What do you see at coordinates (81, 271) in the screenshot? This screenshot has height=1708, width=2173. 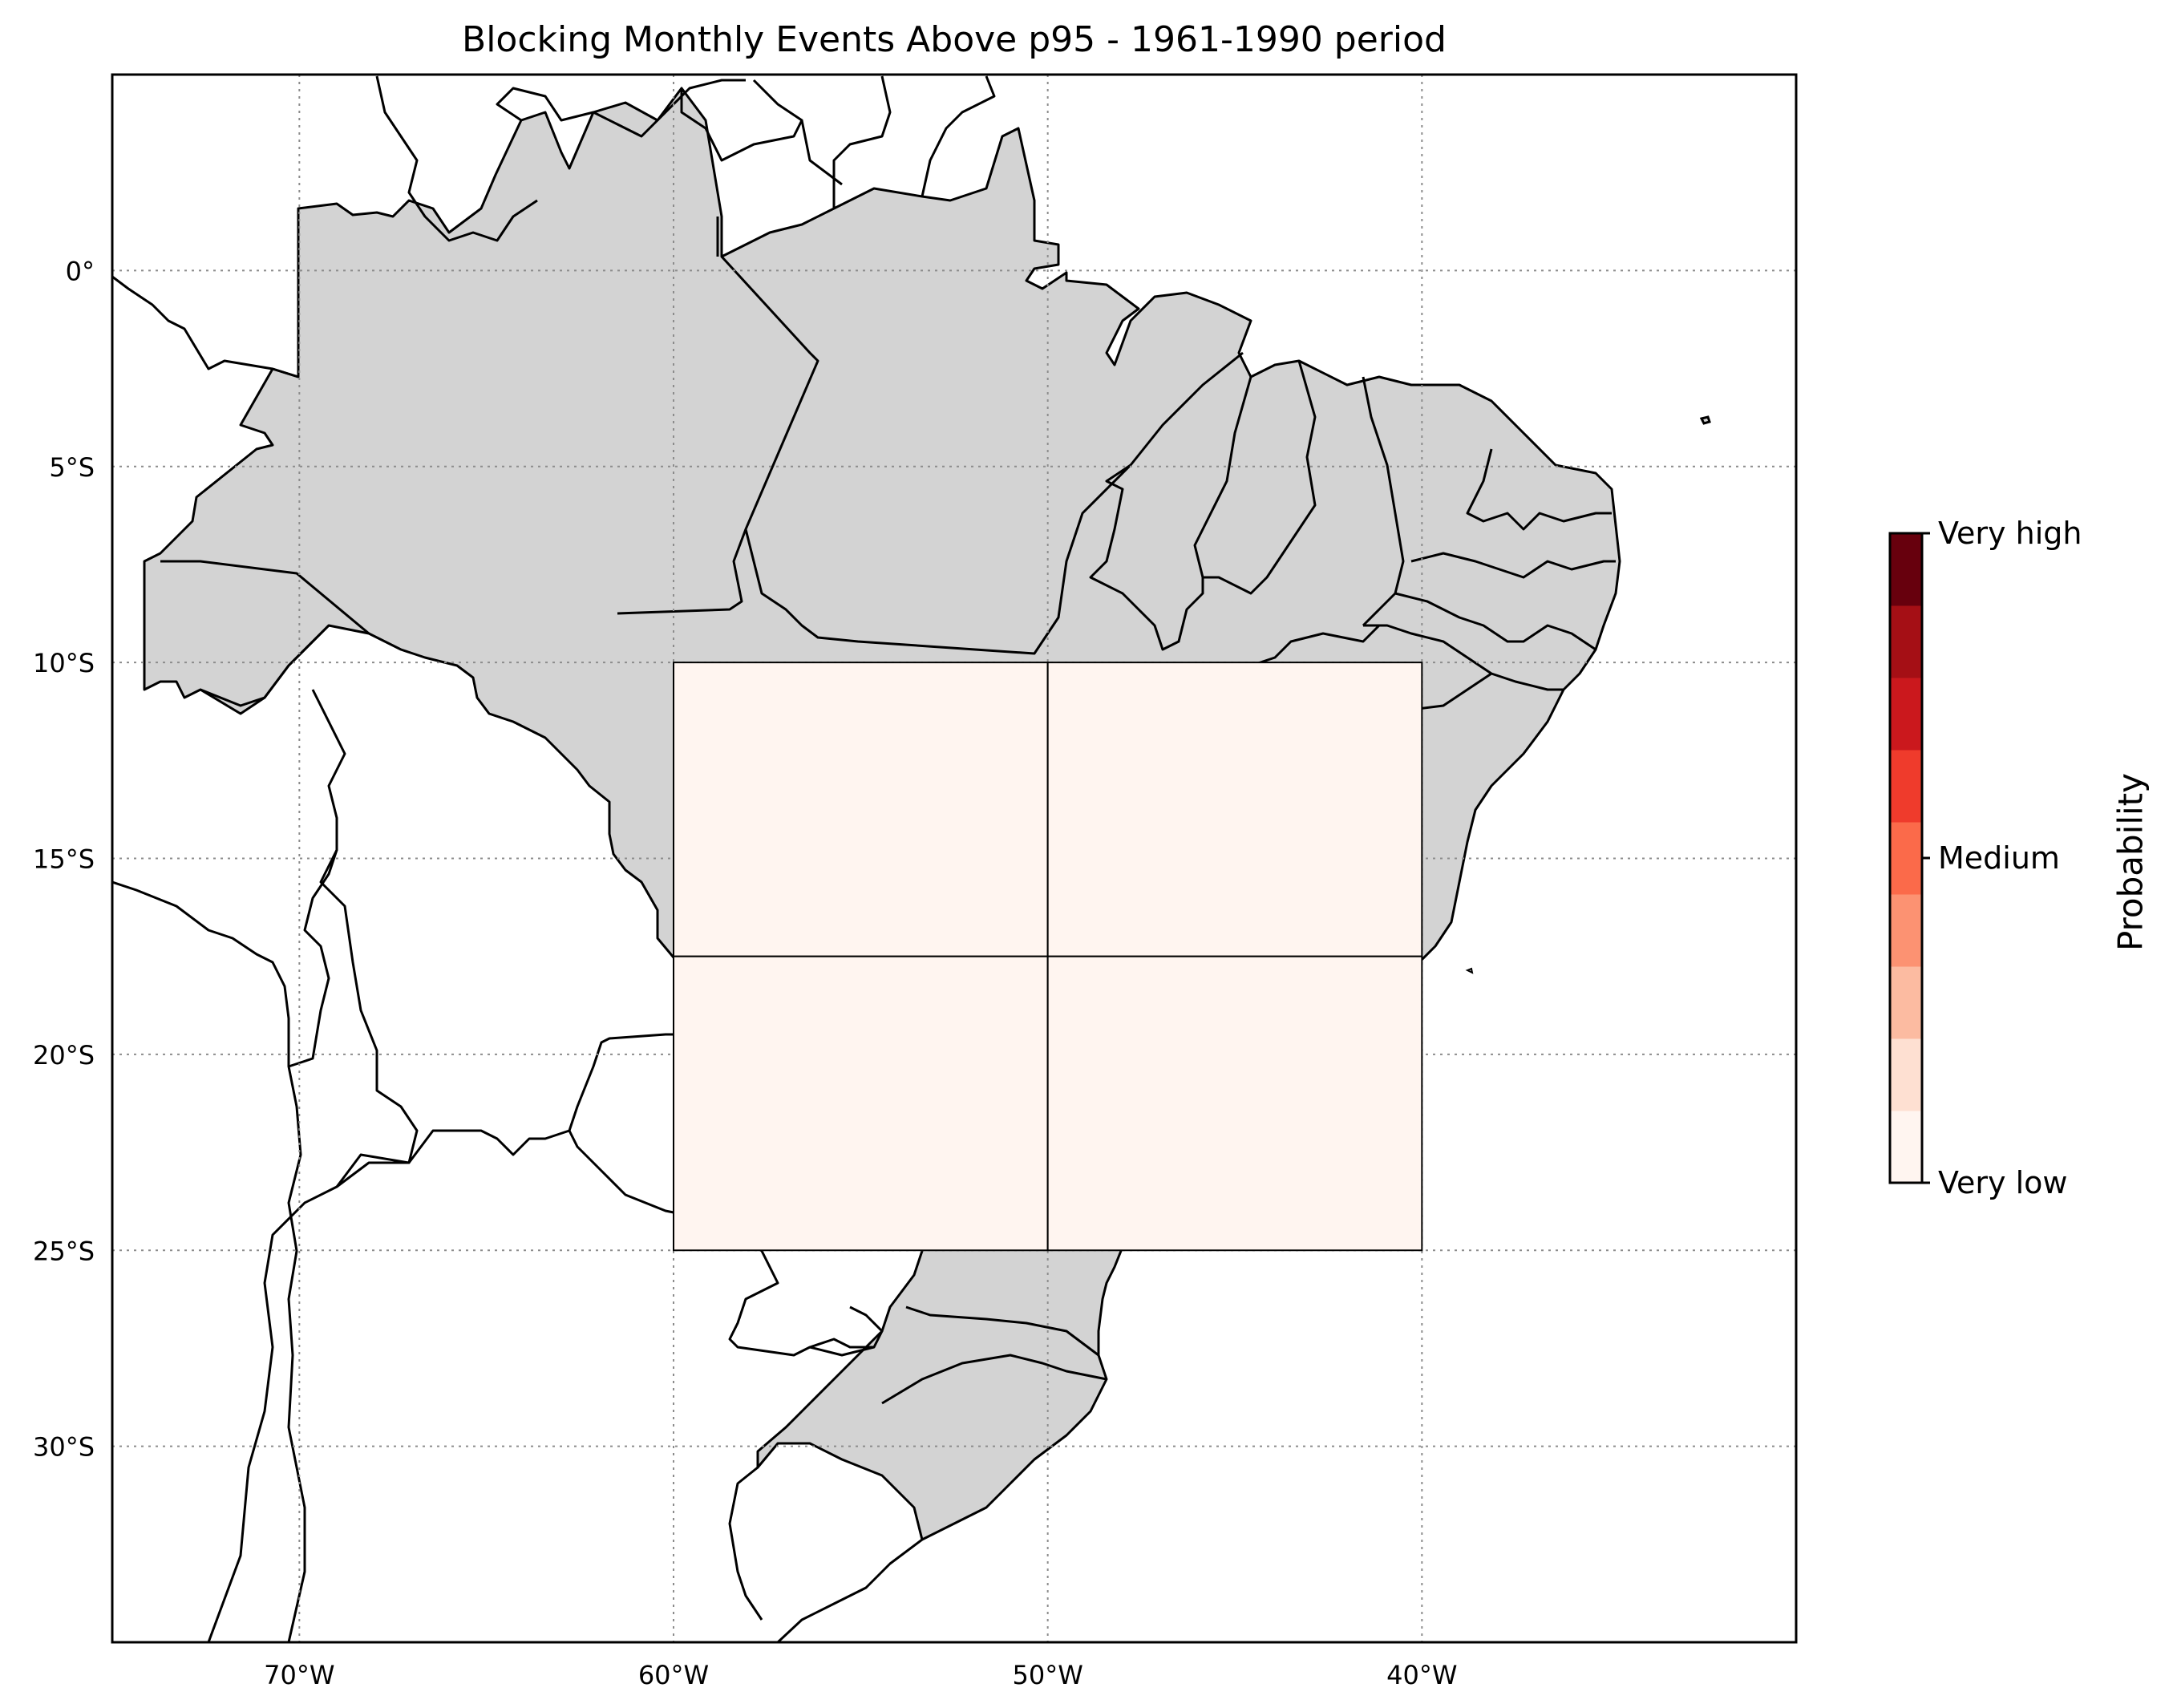 I see `lat-tick-label: 0°` at bounding box center [81, 271].